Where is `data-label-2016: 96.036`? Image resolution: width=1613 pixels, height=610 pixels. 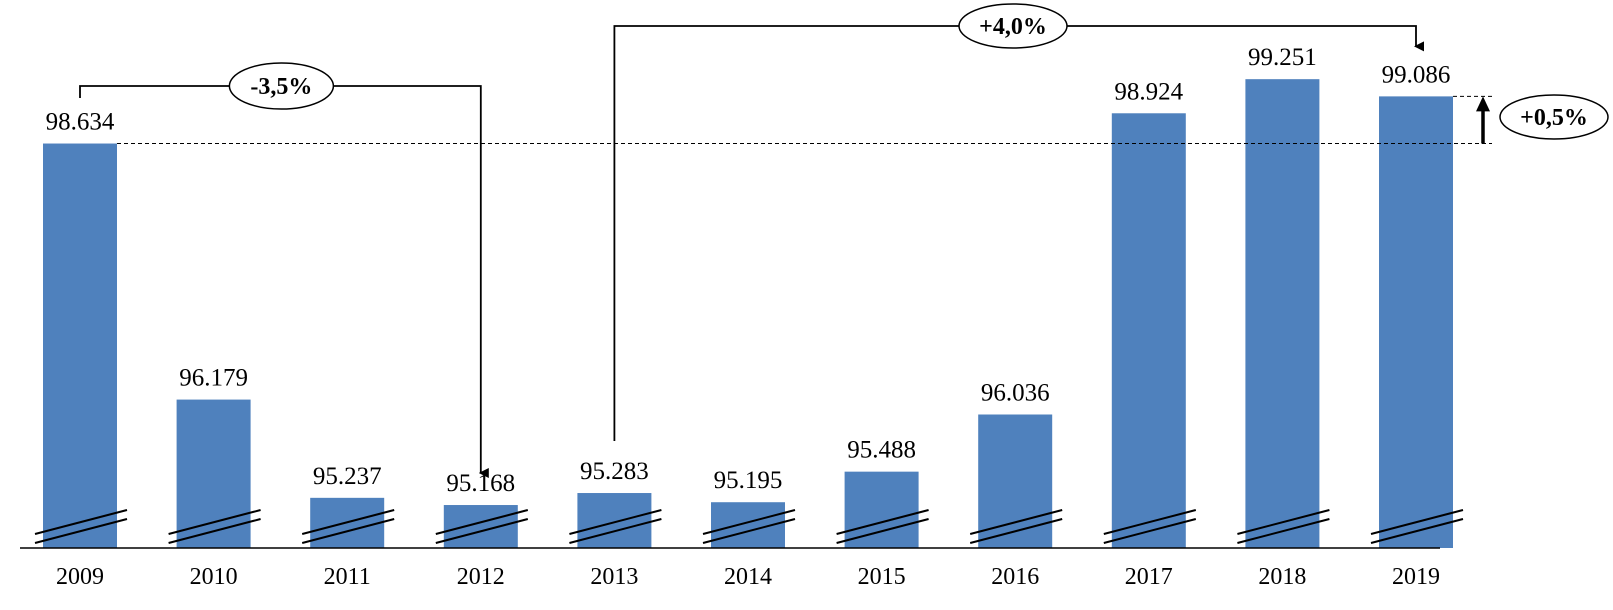 data-label-2016: 96.036 is located at coordinates (1015, 392).